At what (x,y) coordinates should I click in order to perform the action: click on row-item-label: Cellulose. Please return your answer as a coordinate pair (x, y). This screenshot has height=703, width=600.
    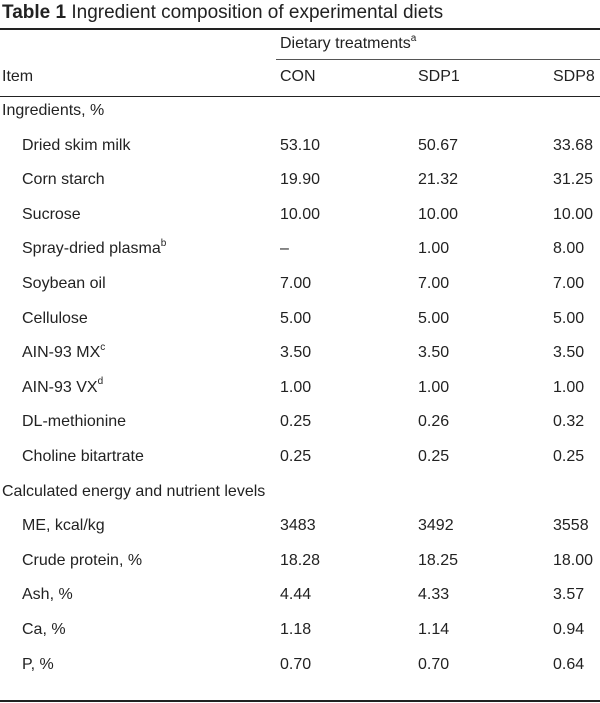
    Looking at the image, I should click on (55, 319).